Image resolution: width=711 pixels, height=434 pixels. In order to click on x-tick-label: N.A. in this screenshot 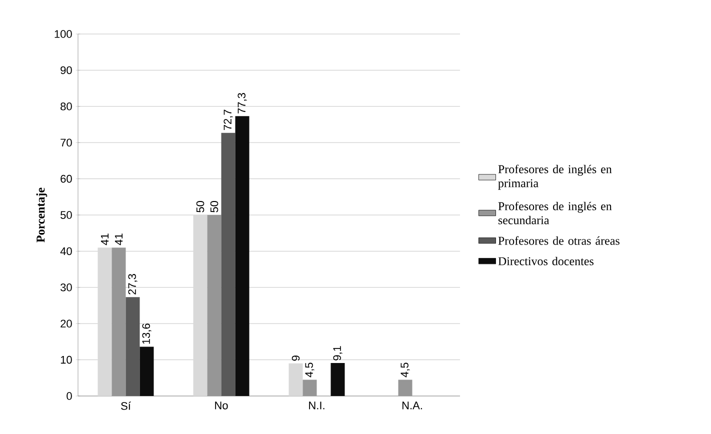, I will do `click(412, 406)`.